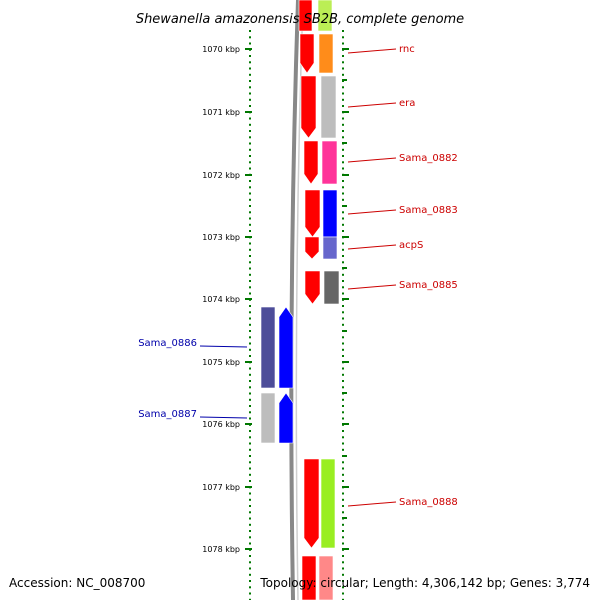  I want to click on gene-label: Sama_0888, so click(428, 502).